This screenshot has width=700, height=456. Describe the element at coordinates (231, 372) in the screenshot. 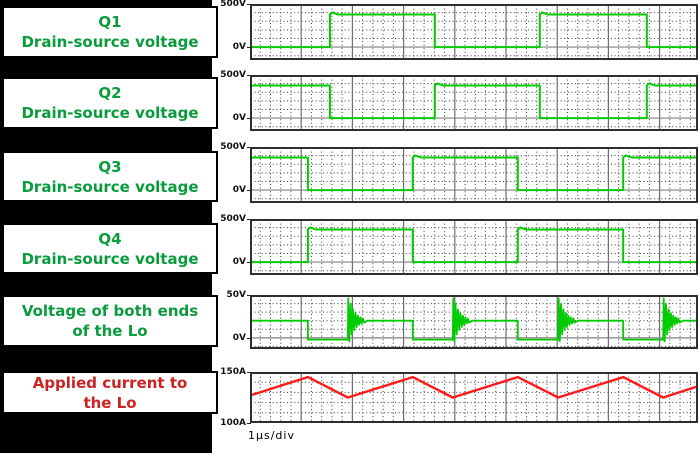

I see `y-axis-top-tick-label: 150A` at that location.